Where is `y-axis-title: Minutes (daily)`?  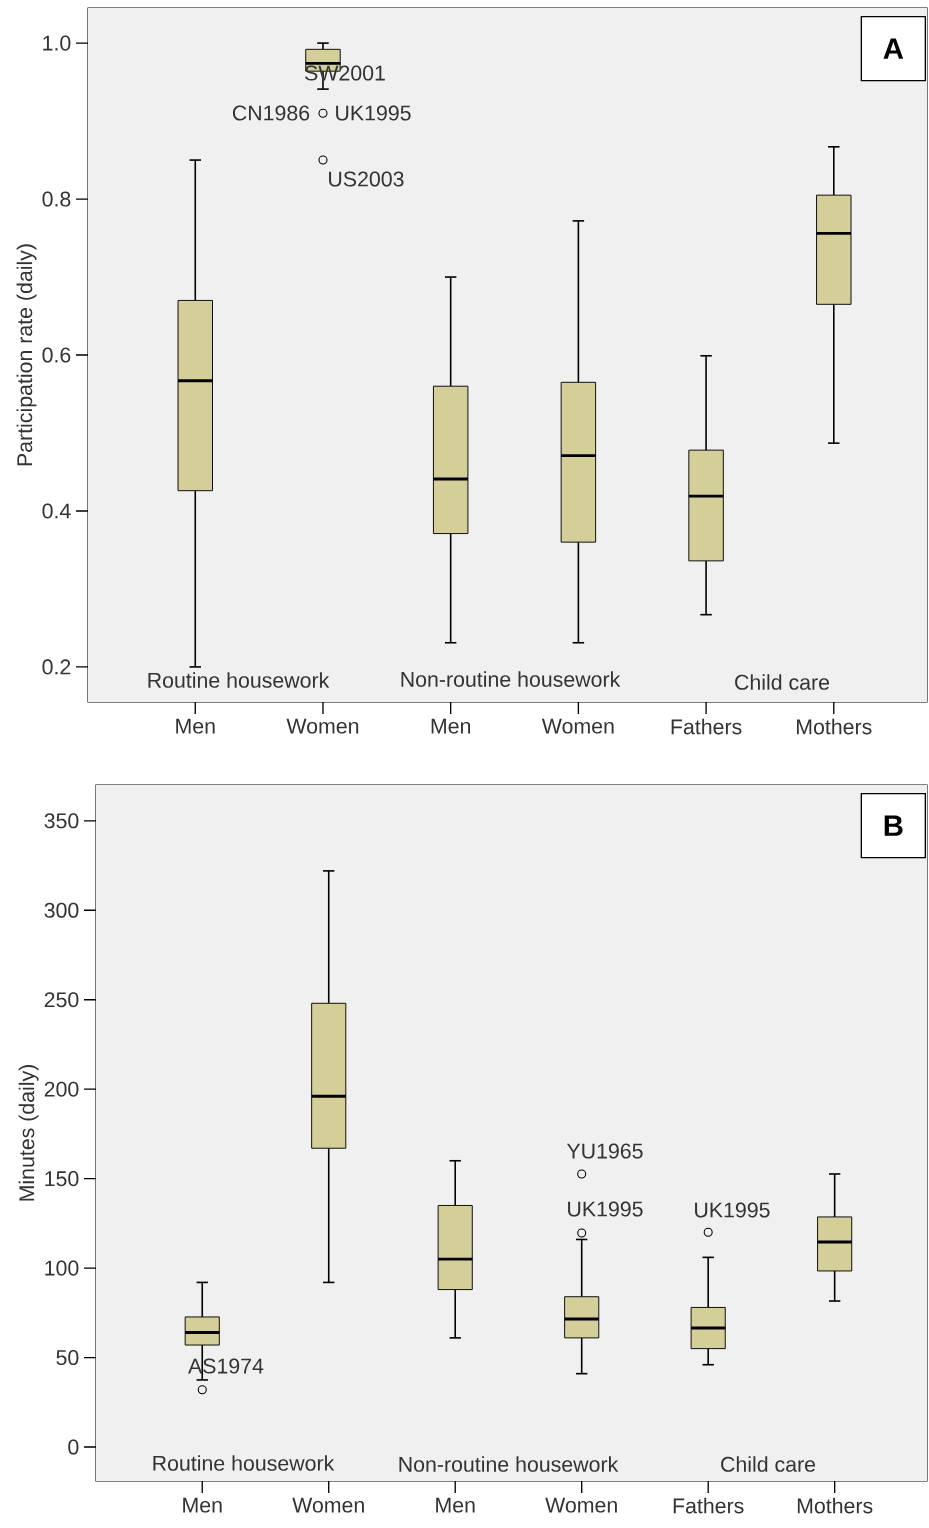 y-axis-title: Minutes (daily) is located at coordinates (28, 1133).